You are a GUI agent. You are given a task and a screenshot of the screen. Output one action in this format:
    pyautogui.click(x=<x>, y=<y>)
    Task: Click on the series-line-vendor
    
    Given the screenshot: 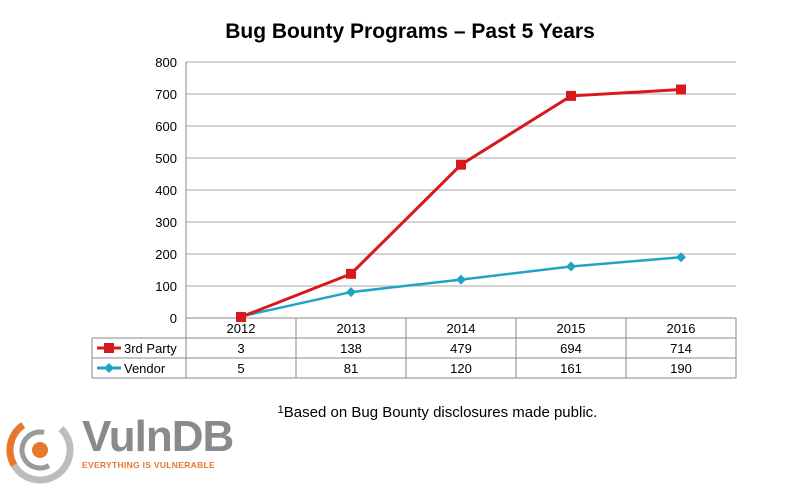 What is the action you would take?
    pyautogui.click(x=461, y=286)
    